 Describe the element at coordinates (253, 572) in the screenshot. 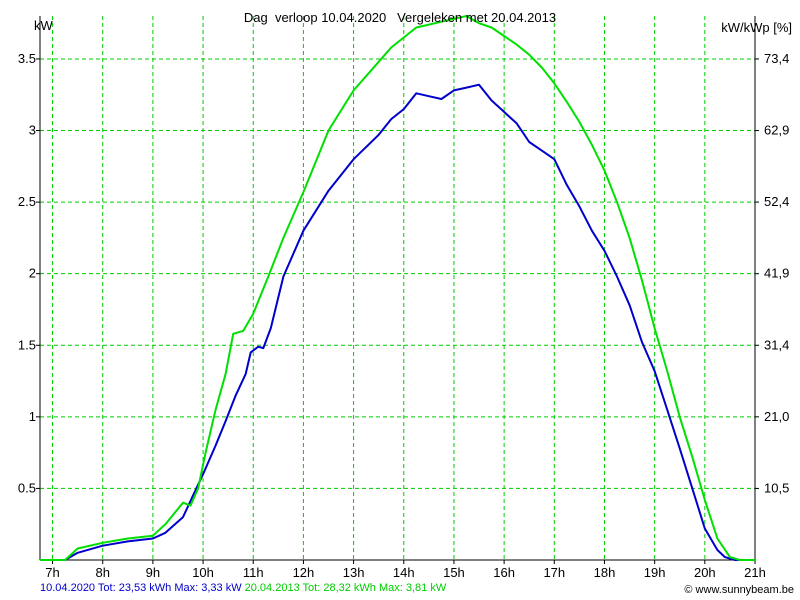

I see `x-tick-label: 11h` at that location.